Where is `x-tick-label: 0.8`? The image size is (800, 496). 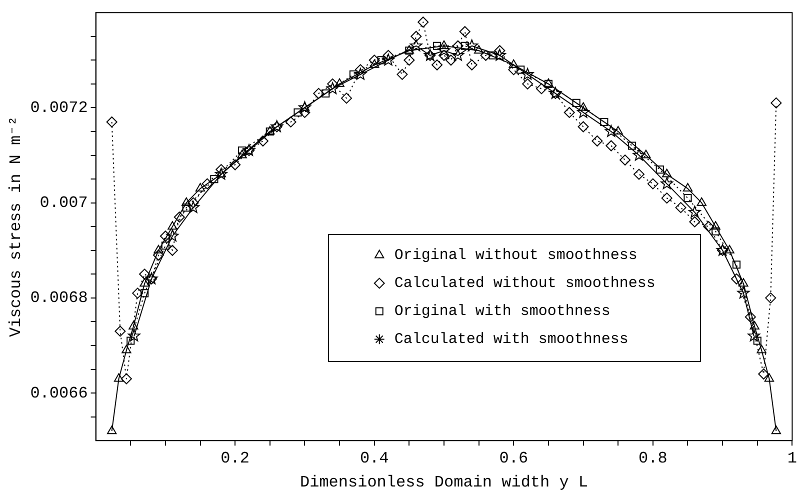 x-tick-label: 0.8 is located at coordinates (653, 458).